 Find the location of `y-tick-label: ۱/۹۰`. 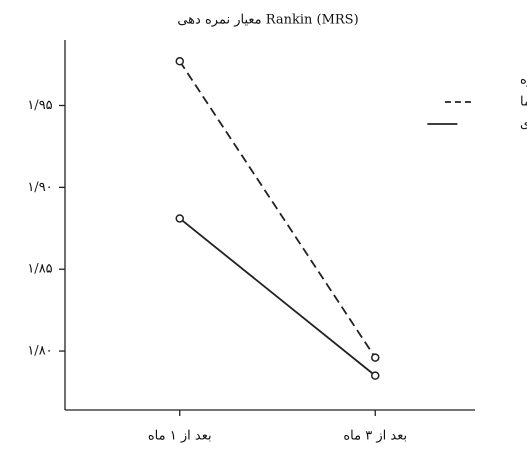

y-tick-label: ۱/۹۰ is located at coordinates (39, 187).